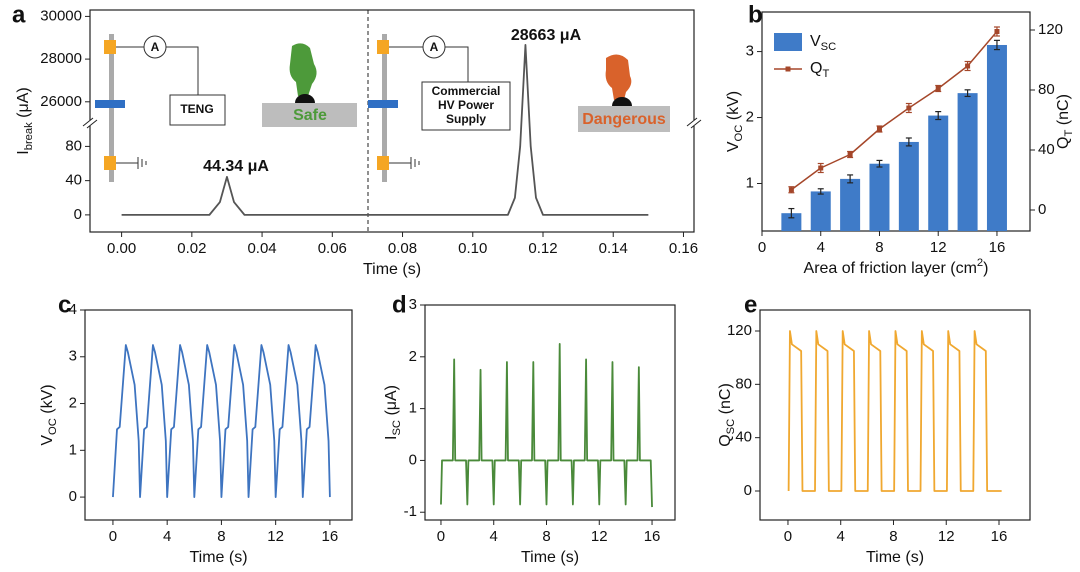  I want to click on x-tick-label: 0.06, so click(332, 248).